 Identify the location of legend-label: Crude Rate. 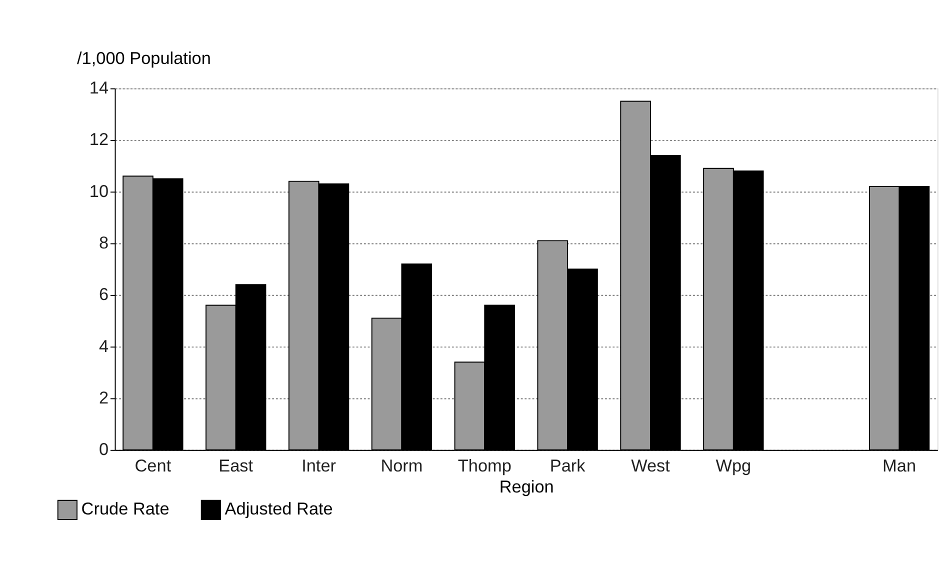
(125, 508).